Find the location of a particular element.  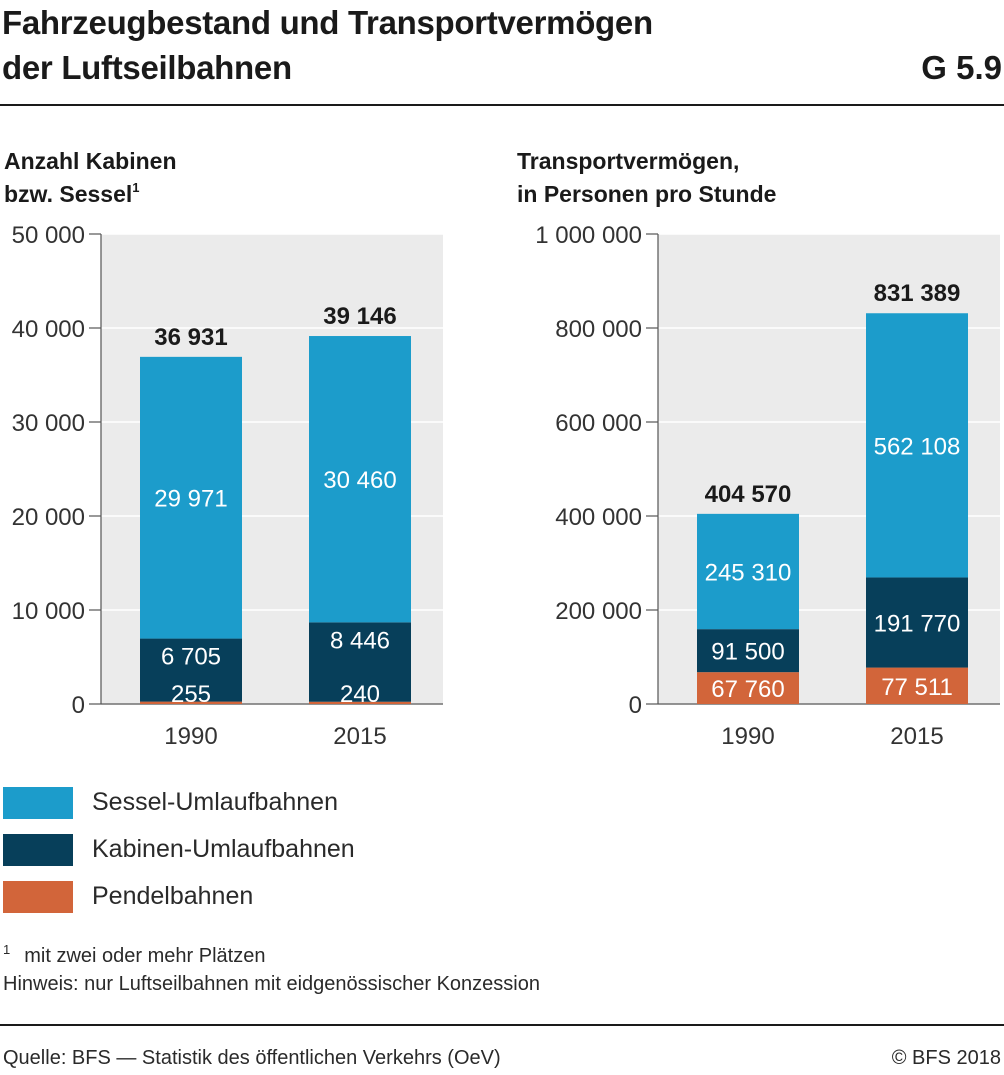

panel-title-line2: bzw. Sessel1 is located at coordinates (72, 193).